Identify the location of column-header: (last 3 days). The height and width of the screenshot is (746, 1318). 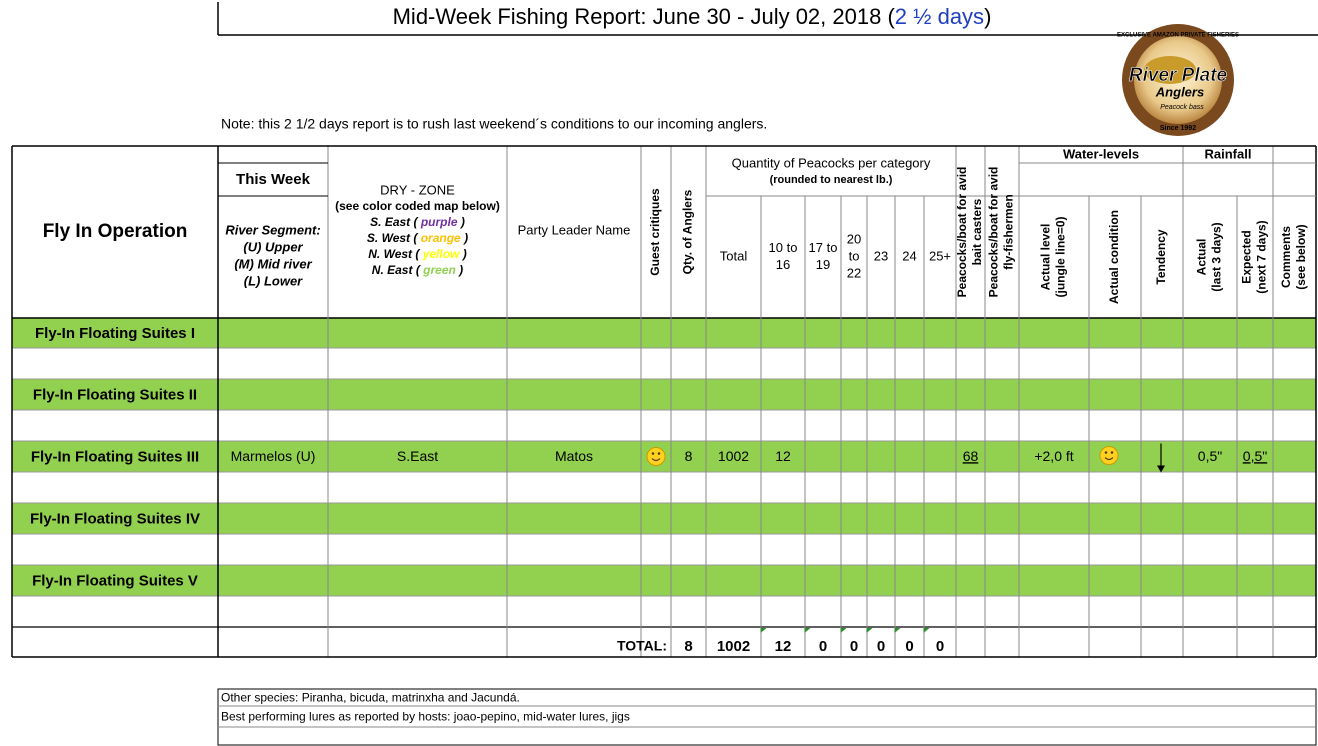
(1217, 256).